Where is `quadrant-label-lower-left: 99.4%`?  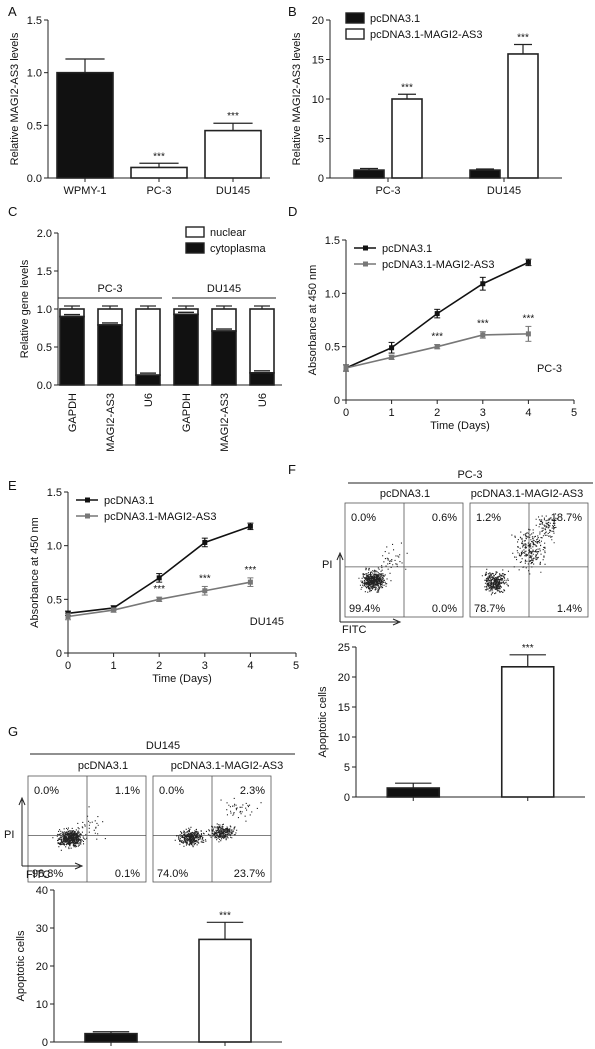
quadrant-label-lower-left: 99.4% is located at coordinates (364, 609).